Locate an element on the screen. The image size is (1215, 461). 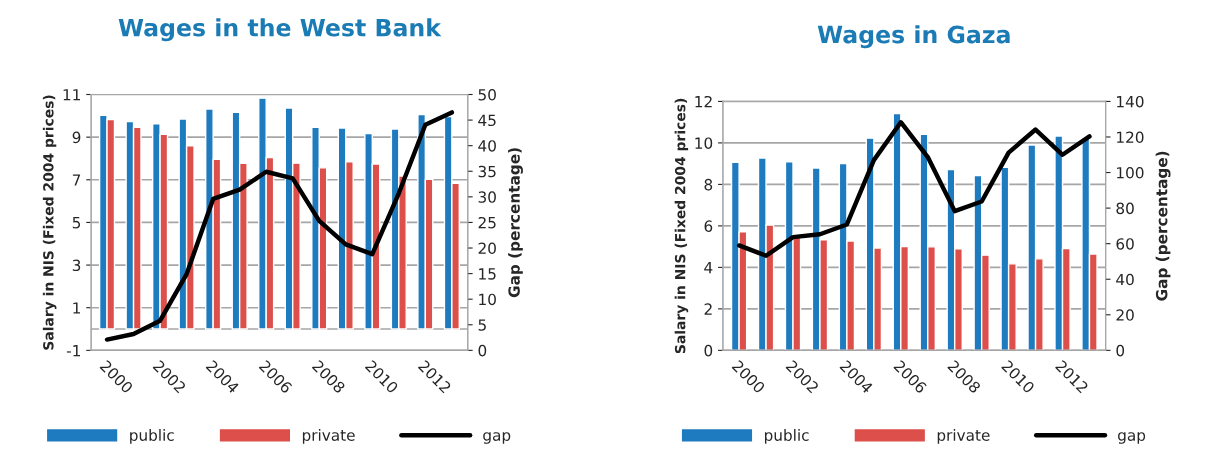
y2-tick-label: 35 is located at coordinates (487, 171).